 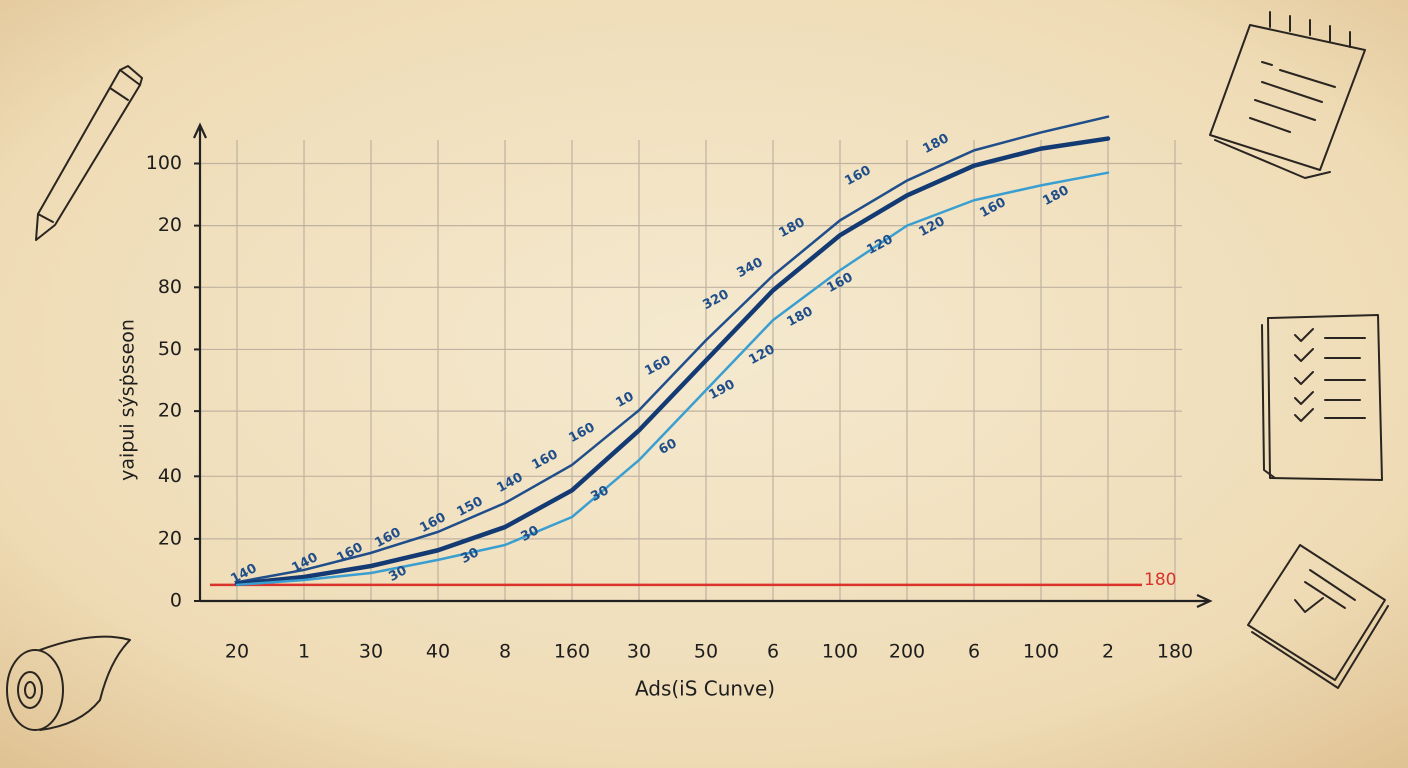 I want to click on y-tick-label: 80, so click(x=170, y=287).